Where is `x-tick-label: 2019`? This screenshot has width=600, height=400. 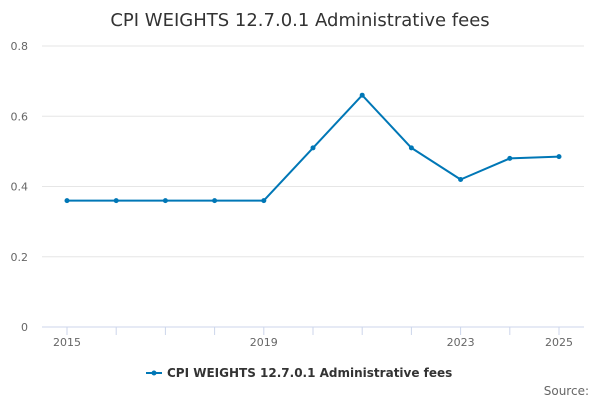
x-tick-label: 2019 is located at coordinates (264, 342).